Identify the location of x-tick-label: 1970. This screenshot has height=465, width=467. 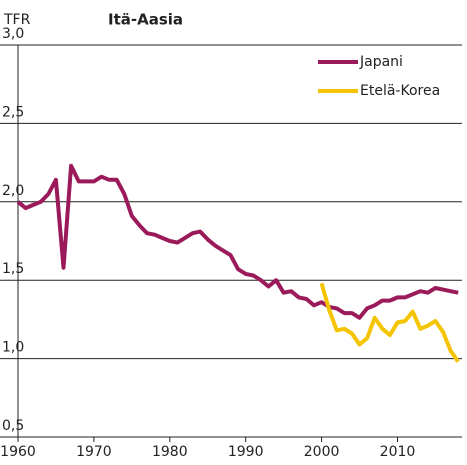
(94, 452).